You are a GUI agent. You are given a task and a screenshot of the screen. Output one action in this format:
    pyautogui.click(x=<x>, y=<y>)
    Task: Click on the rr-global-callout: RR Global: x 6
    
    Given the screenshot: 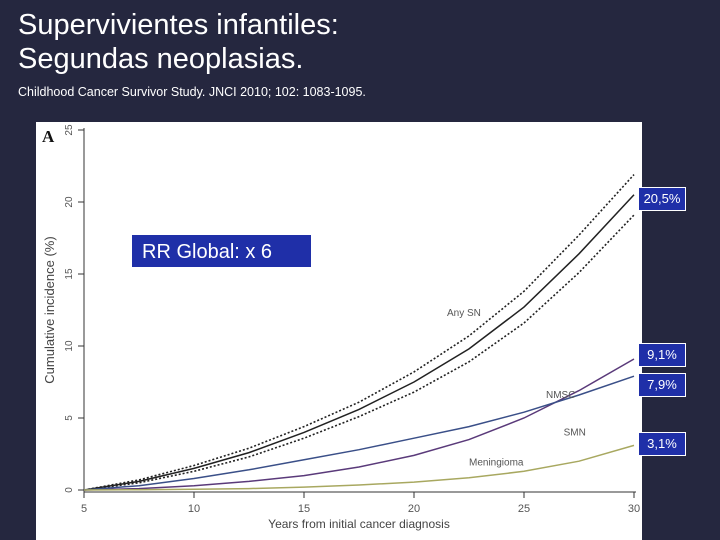 What is the action you would take?
    pyautogui.click(x=221, y=251)
    